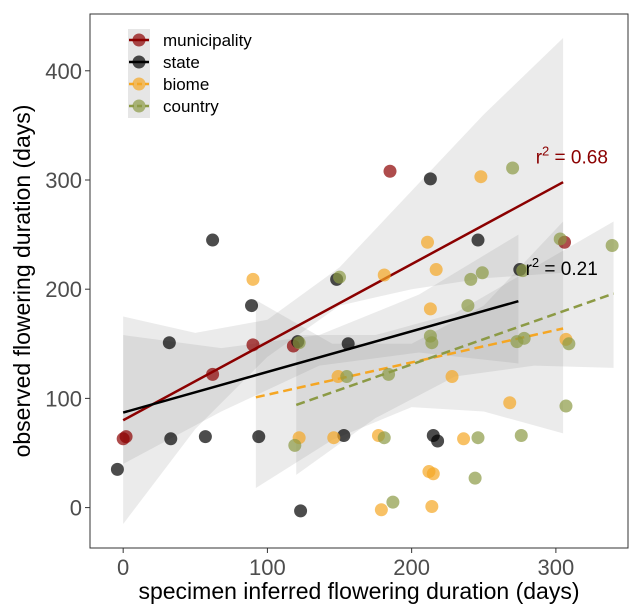  I want to click on legend-key-background, so click(139, 73).